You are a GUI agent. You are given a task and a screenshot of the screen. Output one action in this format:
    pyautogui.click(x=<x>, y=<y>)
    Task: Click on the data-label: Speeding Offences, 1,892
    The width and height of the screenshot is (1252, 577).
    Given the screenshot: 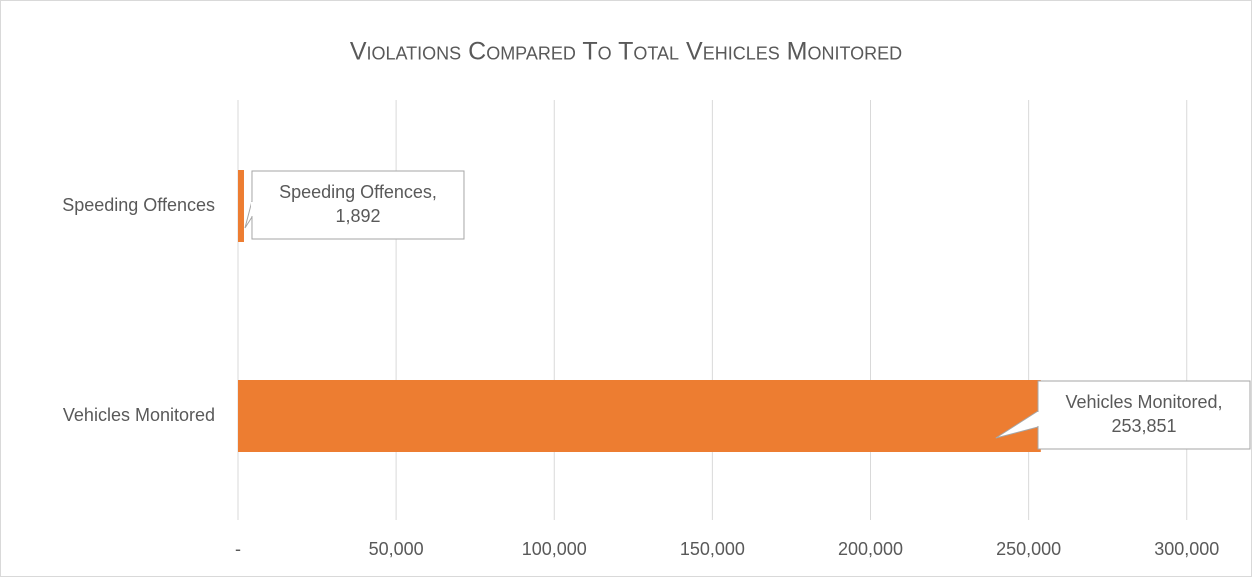 What is the action you would take?
    pyautogui.click(x=358, y=204)
    